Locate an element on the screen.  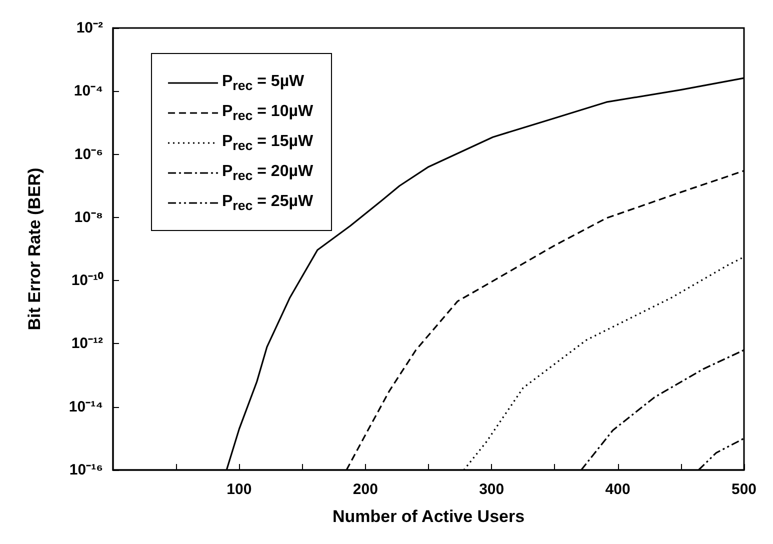
y-tick-label: 10⁻¹⁶ is located at coordinates (86, 470).